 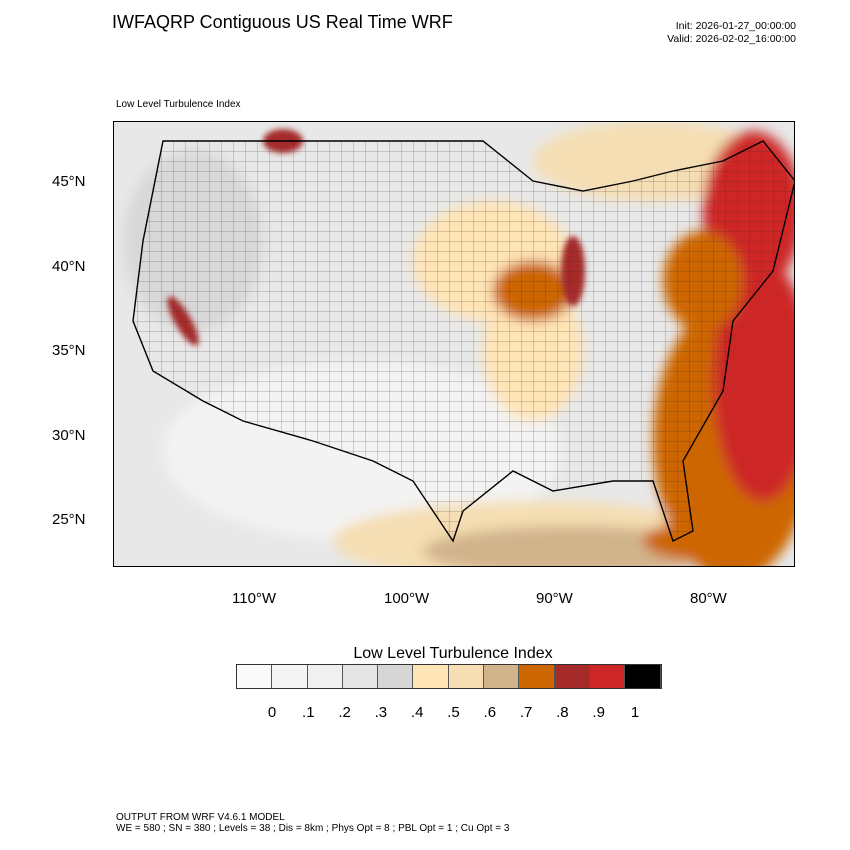 What do you see at coordinates (272, 712) in the screenshot?
I see `colorbar-label: 0` at bounding box center [272, 712].